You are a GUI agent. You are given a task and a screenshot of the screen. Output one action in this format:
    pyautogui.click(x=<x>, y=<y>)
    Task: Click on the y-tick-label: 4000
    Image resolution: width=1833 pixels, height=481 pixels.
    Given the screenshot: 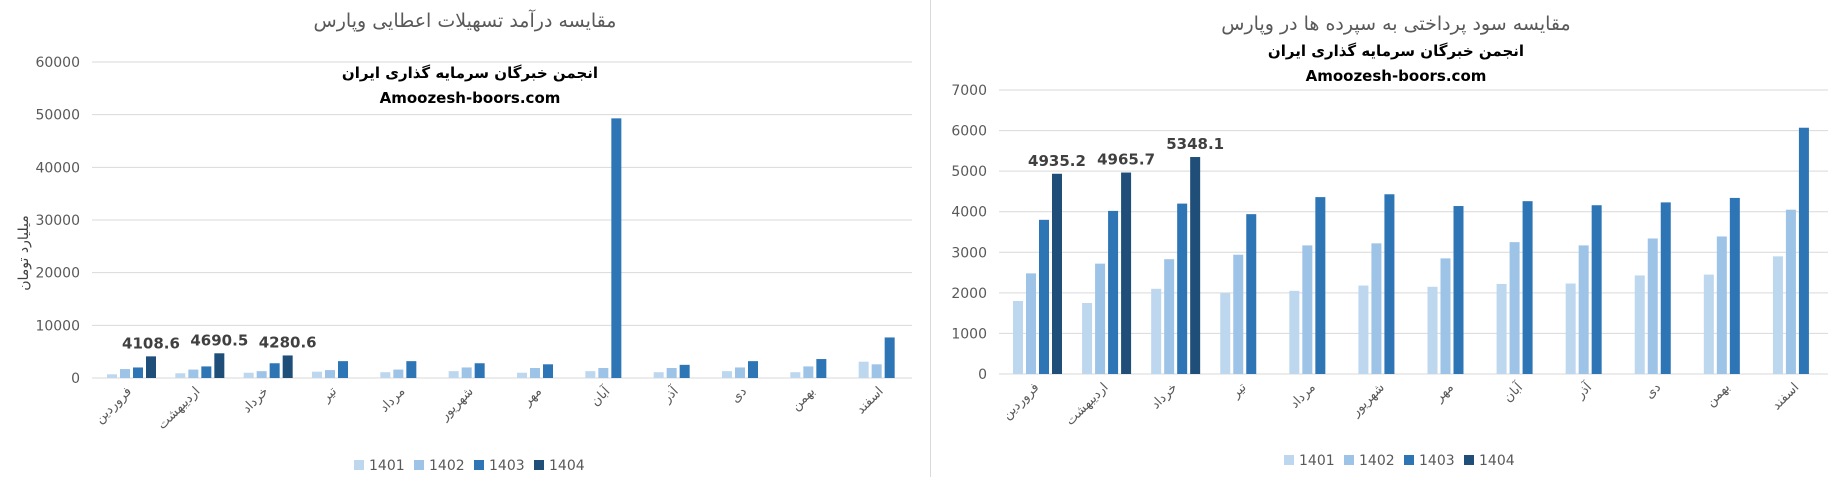 What is the action you would take?
    pyautogui.click(x=969, y=213)
    